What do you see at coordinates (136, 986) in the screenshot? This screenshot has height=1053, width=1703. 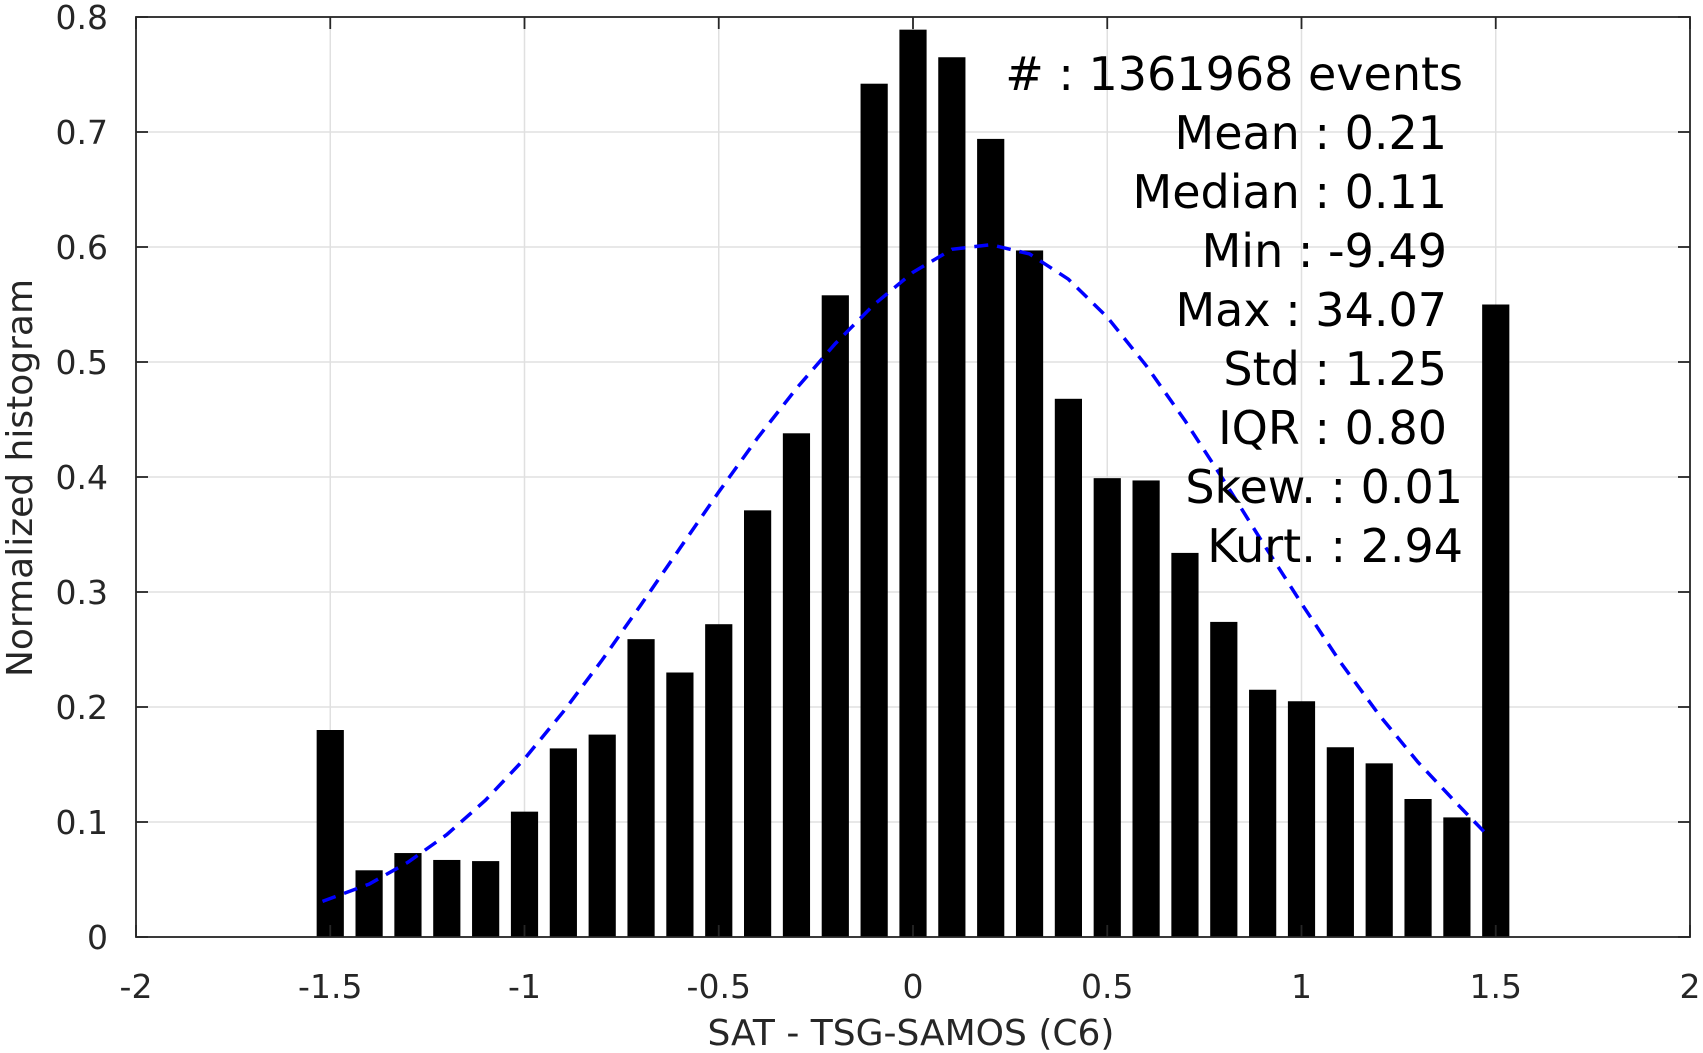 I see `x-tick-label: -2` at bounding box center [136, 986].